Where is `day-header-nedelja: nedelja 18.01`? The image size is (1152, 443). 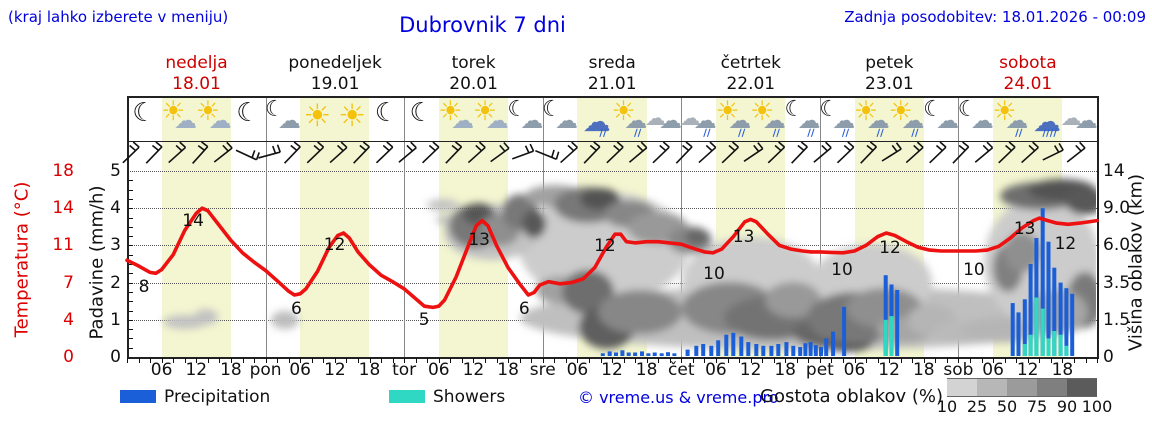
day-header-nedelja: nedelja 18.01 is located at coordinates (196, 74).